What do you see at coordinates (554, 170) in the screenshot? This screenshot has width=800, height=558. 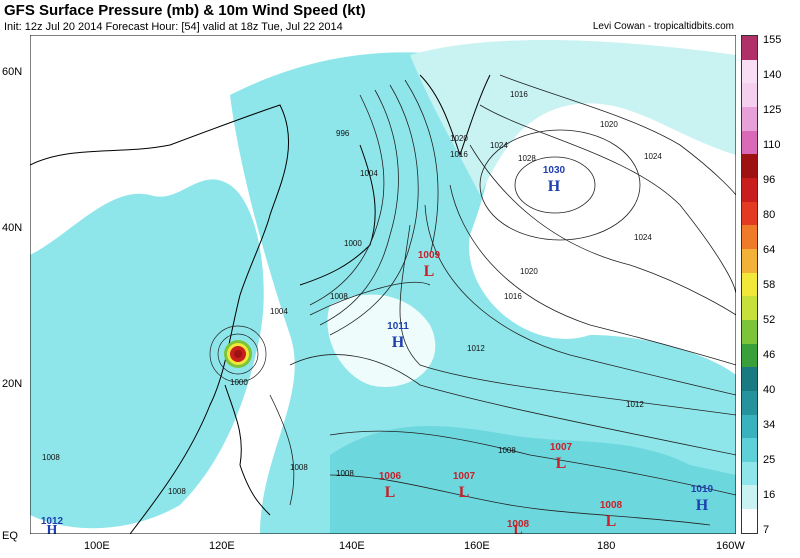 I see `pressure-center-value: 1030` at bounding box center [554, 170].